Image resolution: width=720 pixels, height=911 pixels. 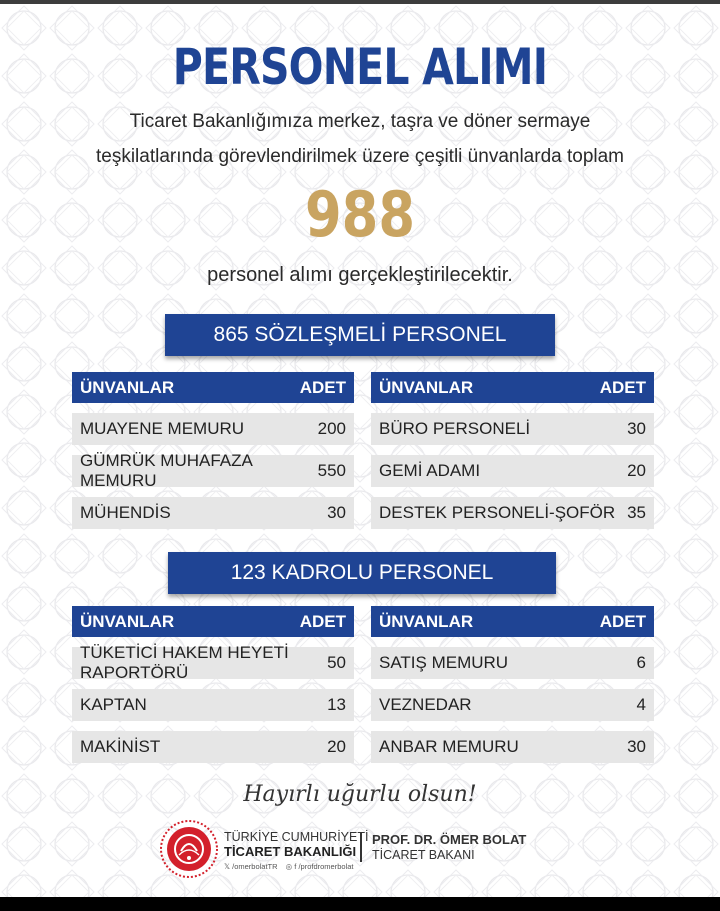 I want to click on footer-divider, so click(x=361, y=847).